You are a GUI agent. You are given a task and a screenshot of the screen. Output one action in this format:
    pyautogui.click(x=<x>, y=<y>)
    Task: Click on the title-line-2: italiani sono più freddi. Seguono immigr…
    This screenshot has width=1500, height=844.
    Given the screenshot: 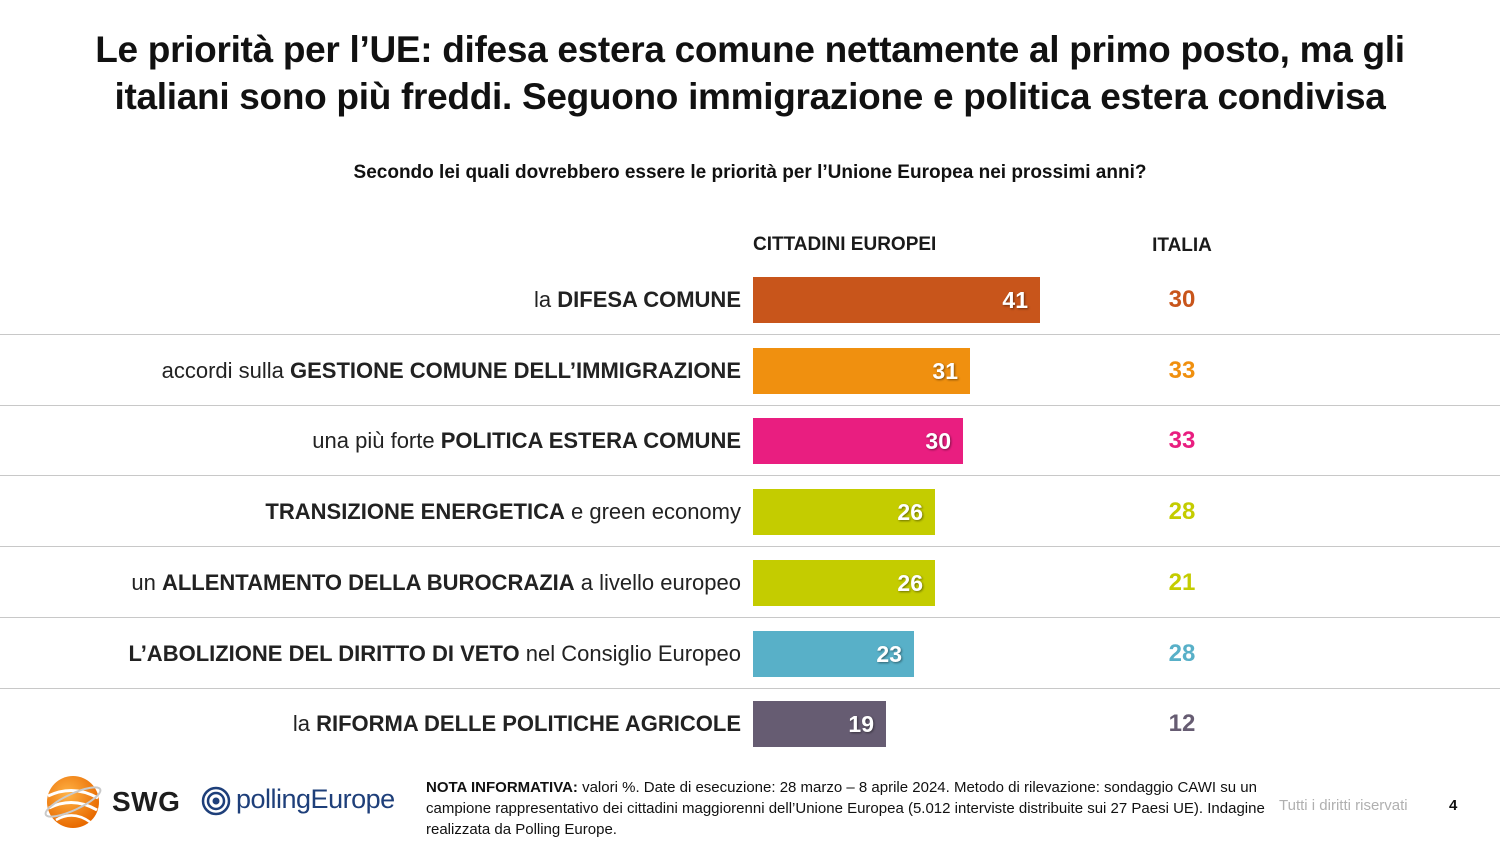 What is the action you would take?
    pyautogui.click(x=750, y=96)
    